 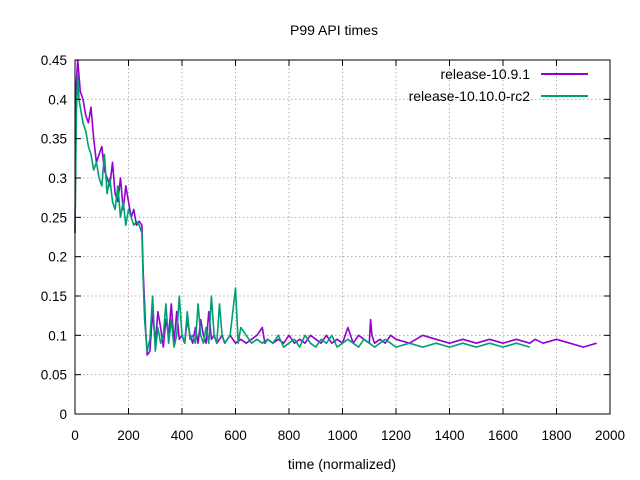 What do you see at coordinates (470, 96) in the screenshot?
I see `legend-label: release-10.10.0-rc2` at bounding box center [470, 96].